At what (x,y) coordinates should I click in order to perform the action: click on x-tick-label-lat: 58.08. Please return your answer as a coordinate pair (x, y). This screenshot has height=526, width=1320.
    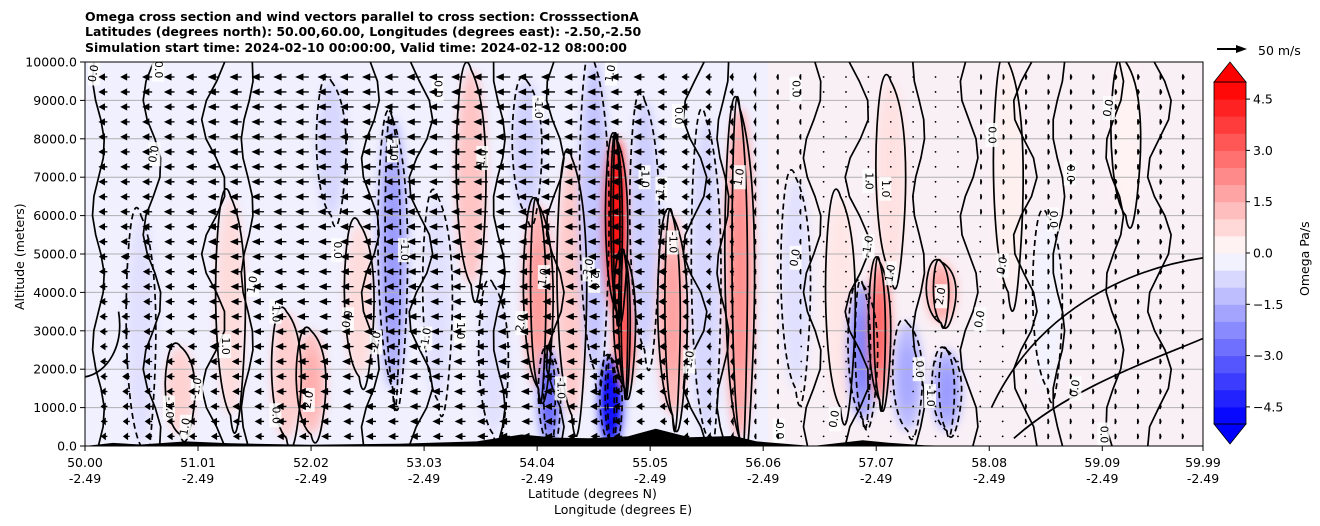
    Looking at the image, I should click on (989, 462).